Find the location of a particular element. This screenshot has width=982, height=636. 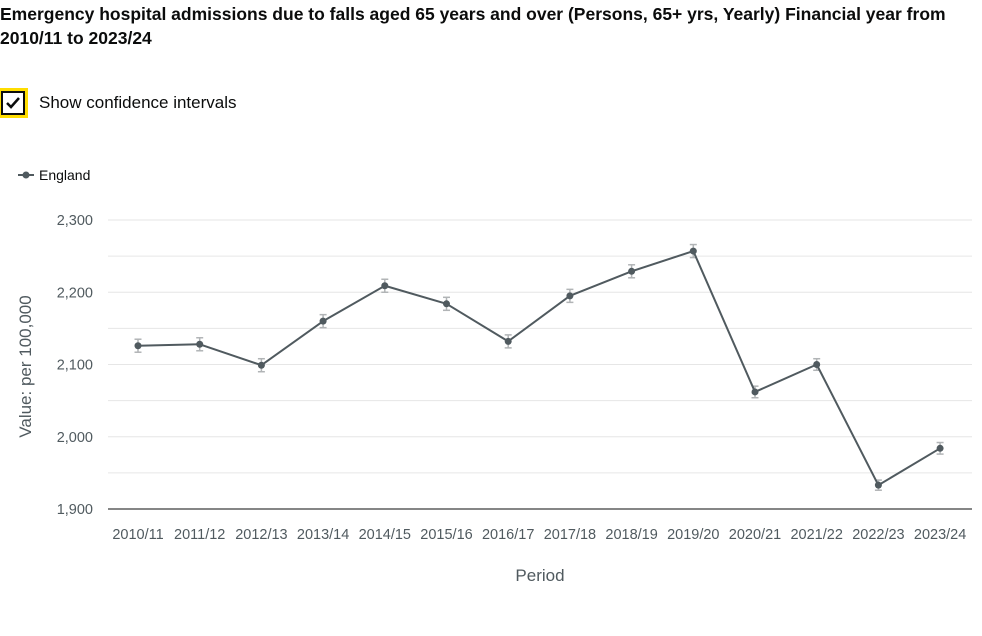

y-axis-ticks: 1,900 2,000 2,100 2,200 2,300 is located at coordinates (75, 365).